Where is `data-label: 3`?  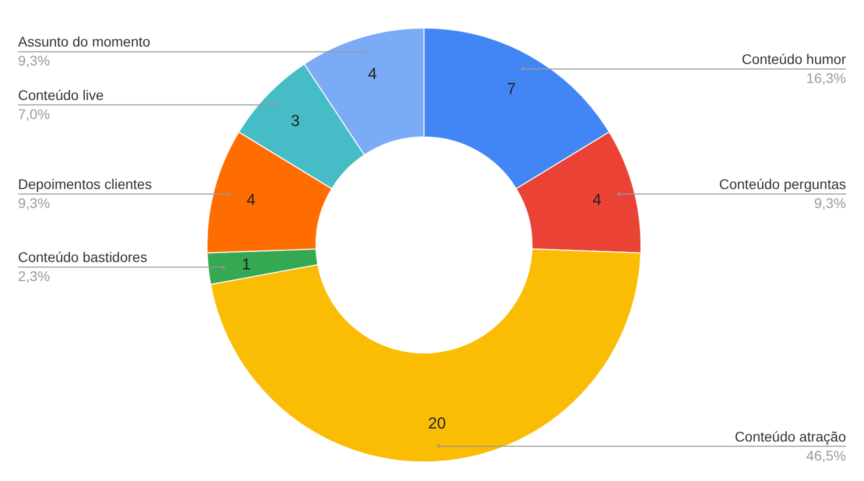 data-label: 3 is located at coordinates (295, 121).